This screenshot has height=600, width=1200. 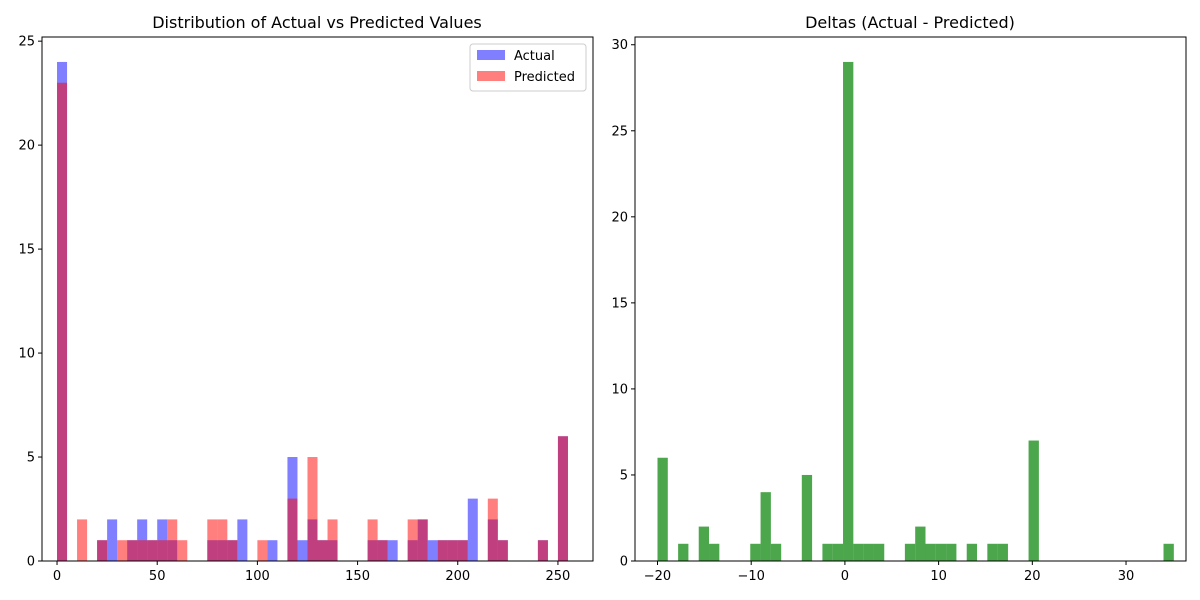 What do you see at coordinates (26, 354) in the screenshot?
I see `distribution-y-tick-label-2: 10` at bounding box center [26, 354].